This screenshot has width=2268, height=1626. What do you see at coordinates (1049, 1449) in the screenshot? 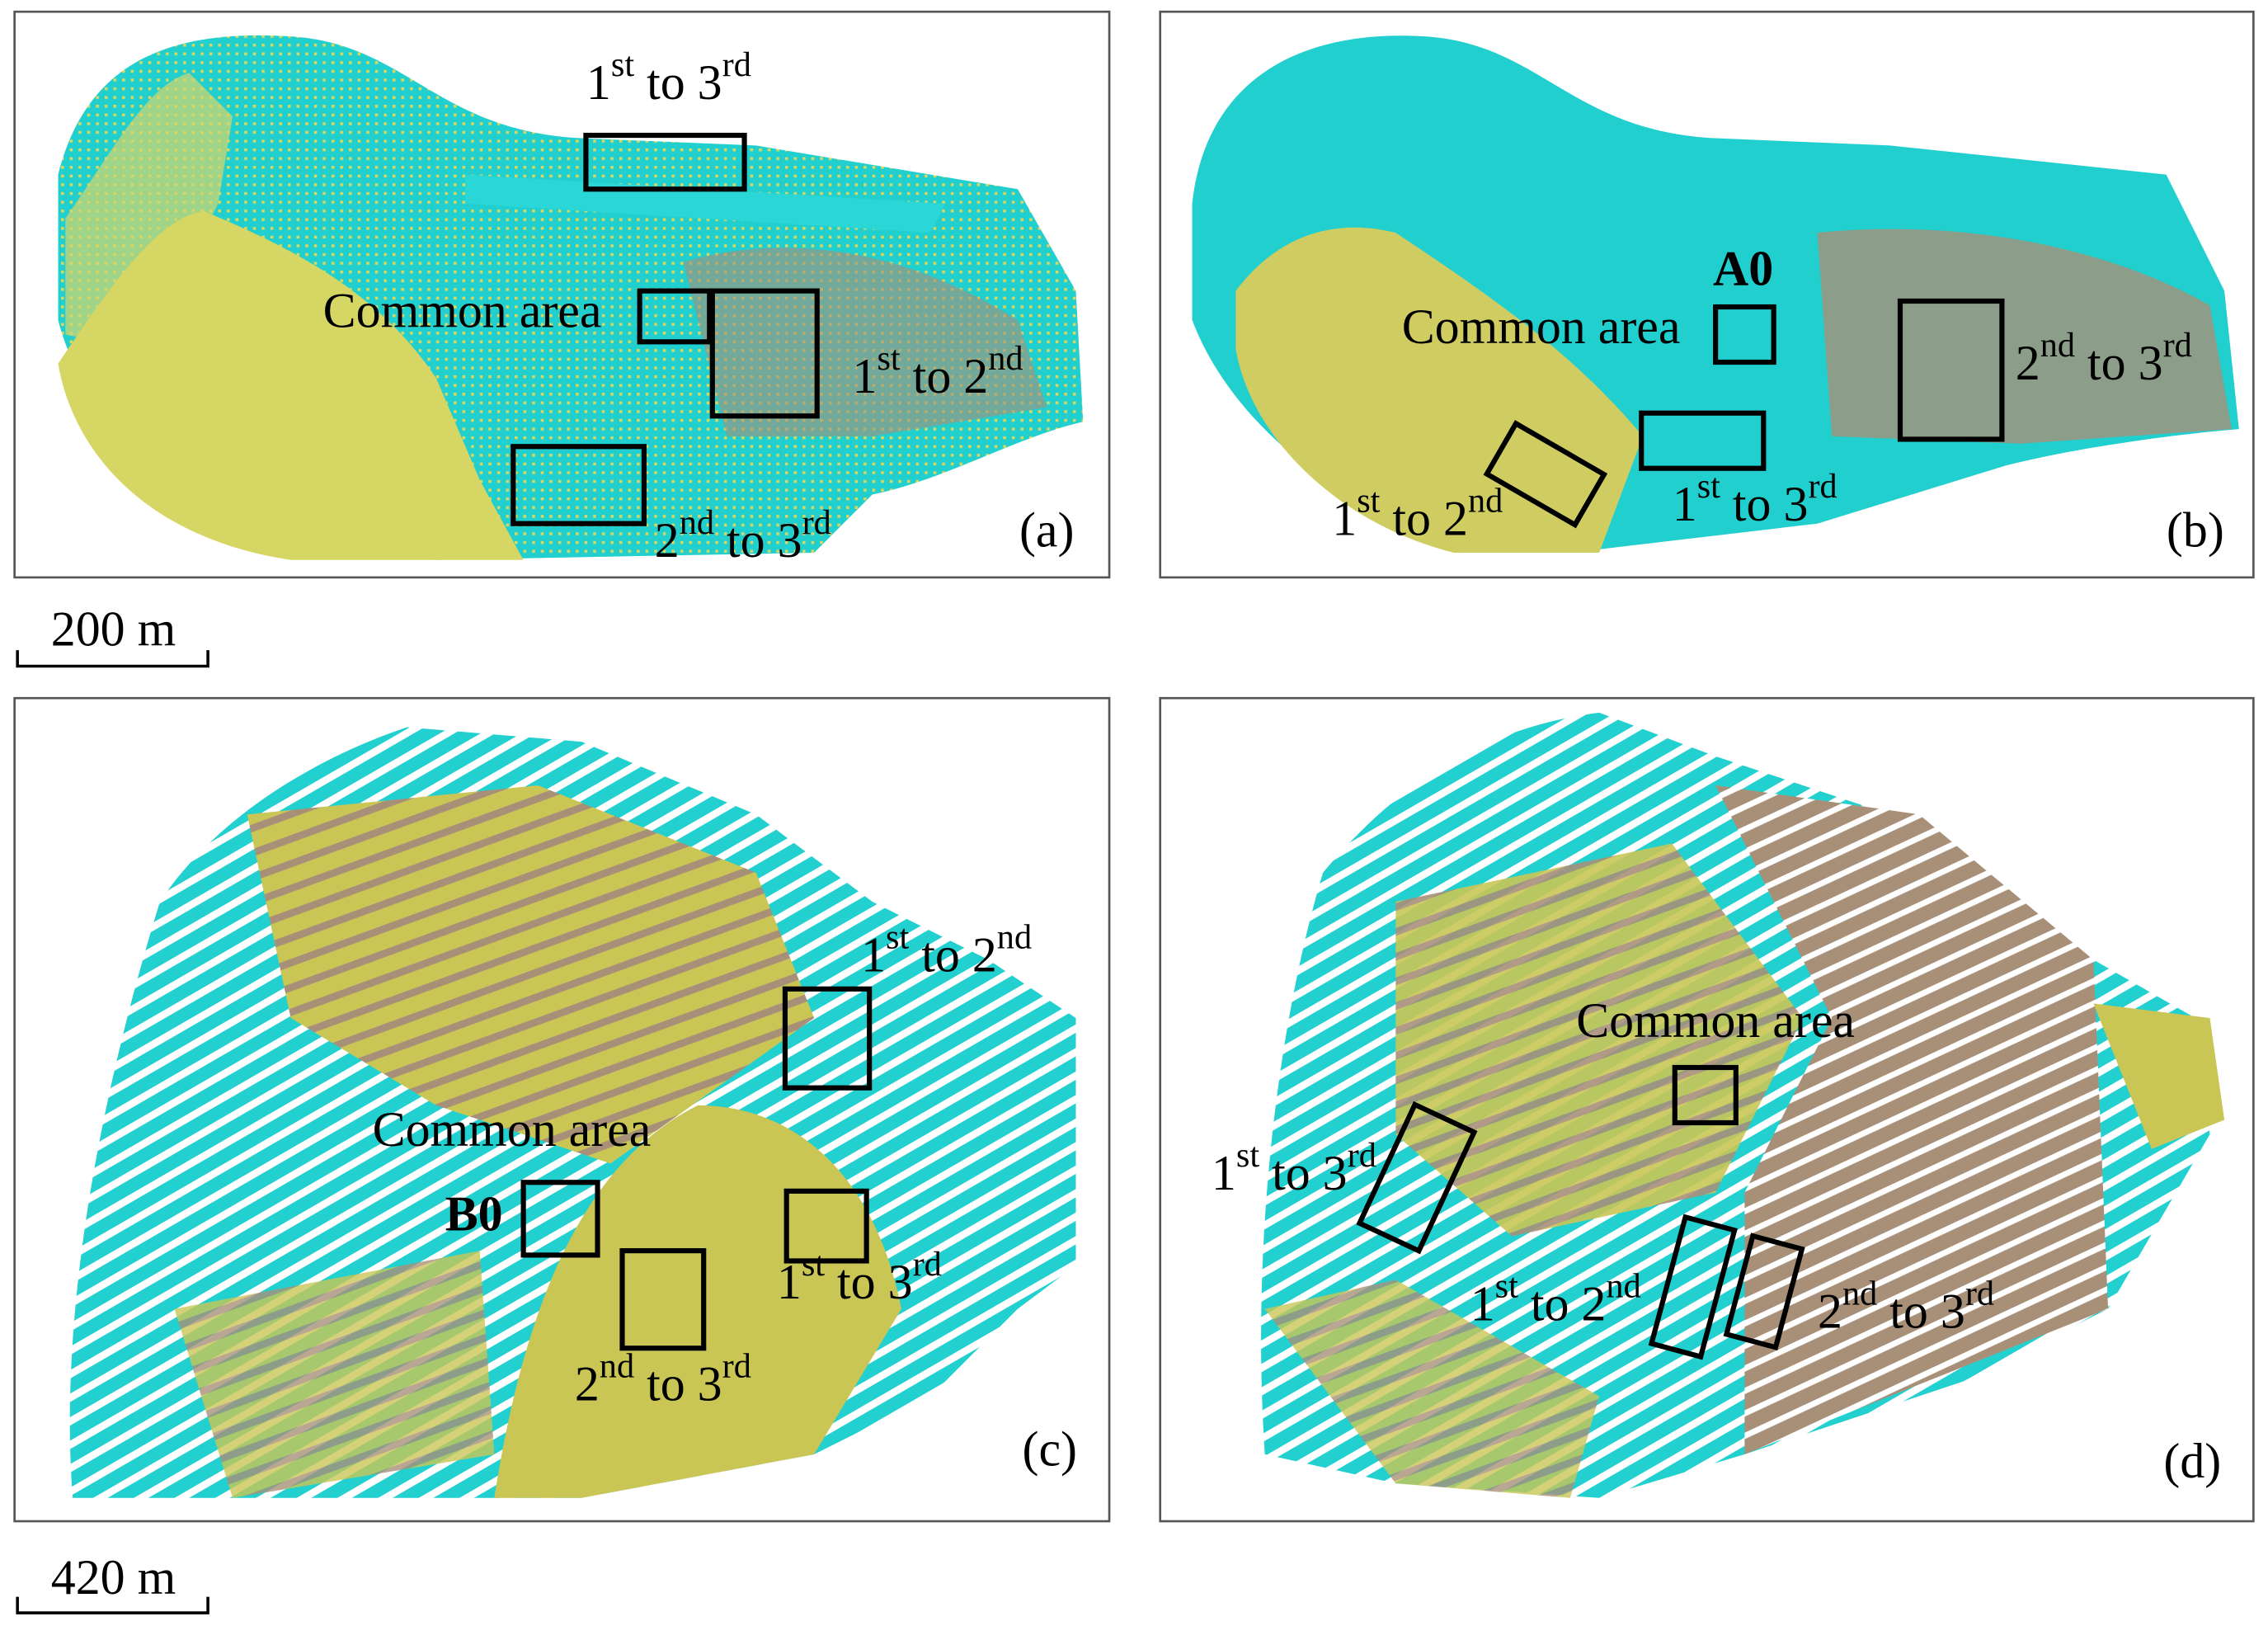
I see `panel-label: (c)` at bounding box center [1049, 1449].